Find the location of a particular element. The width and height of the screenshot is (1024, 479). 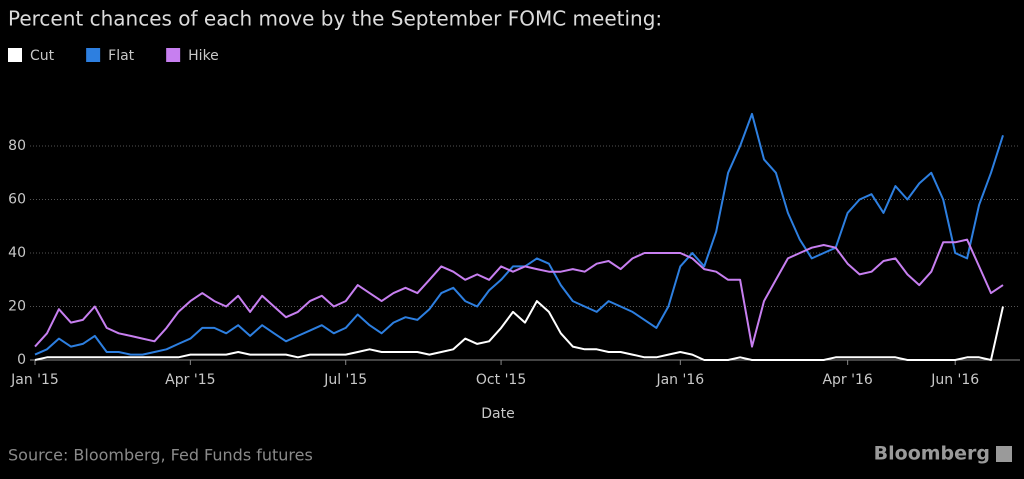

legend-label: Cut is located at coordinates (42, 56).